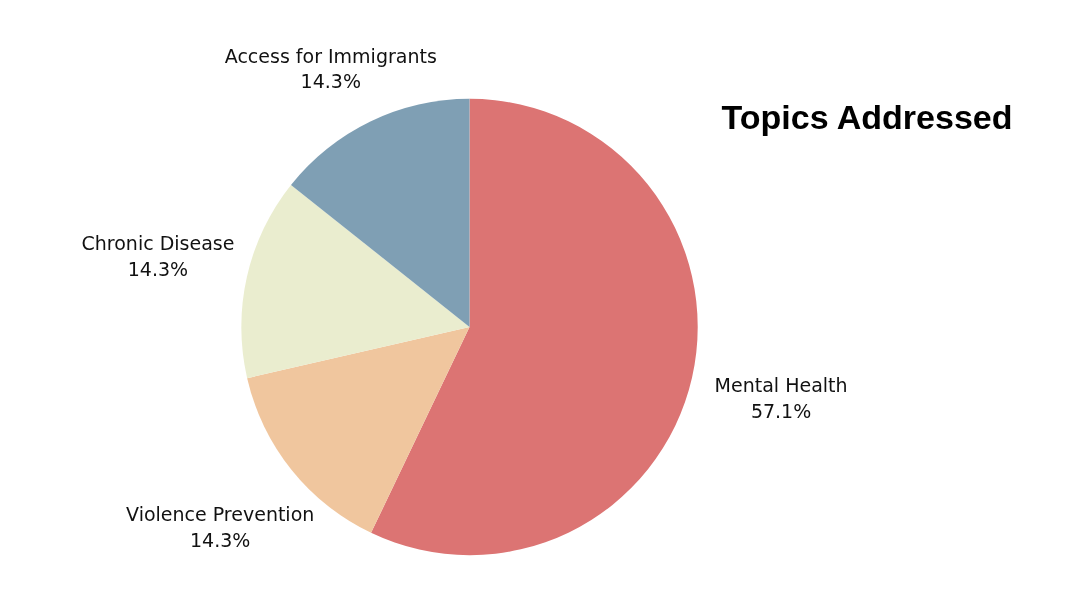  What do you see at coordinates (158, 243) in the screenshot?
I see `slice-label: Chronic Disease` at bounding box center [158, 243].